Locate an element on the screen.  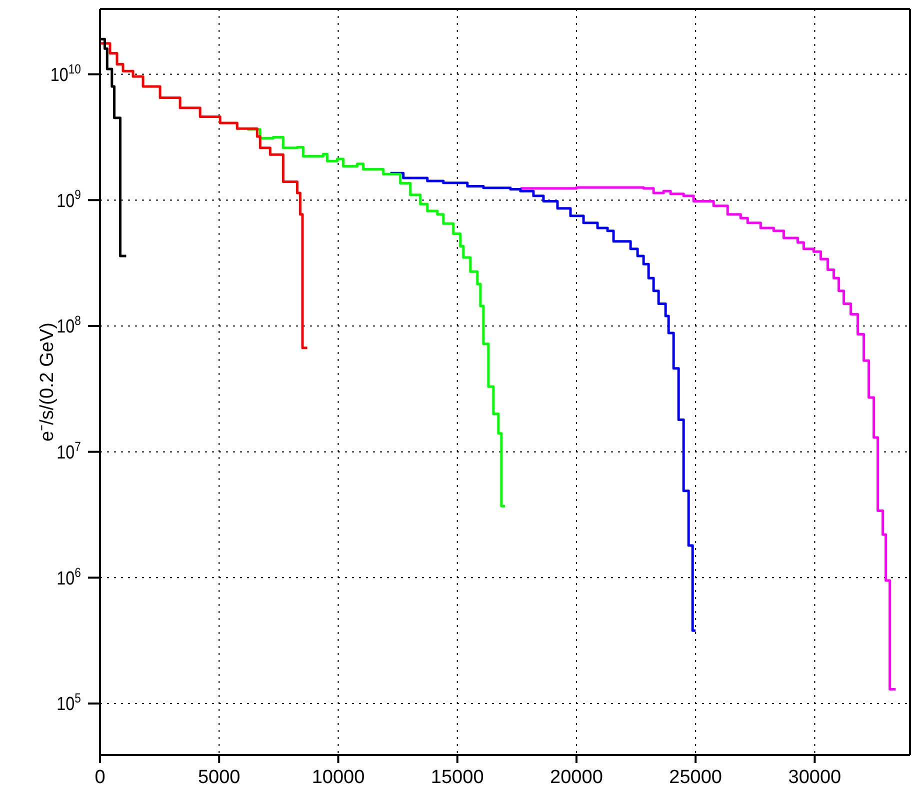
x-tick-label: 30000 is located at coordinates (815, 777).